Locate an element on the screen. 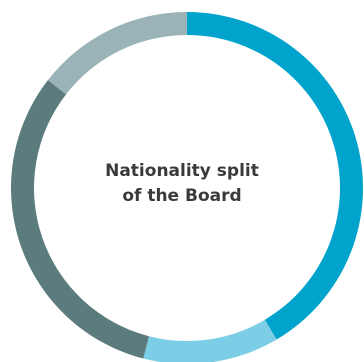  chart-center-title-line-1: Nationality split is located at coordinates (182, 171).